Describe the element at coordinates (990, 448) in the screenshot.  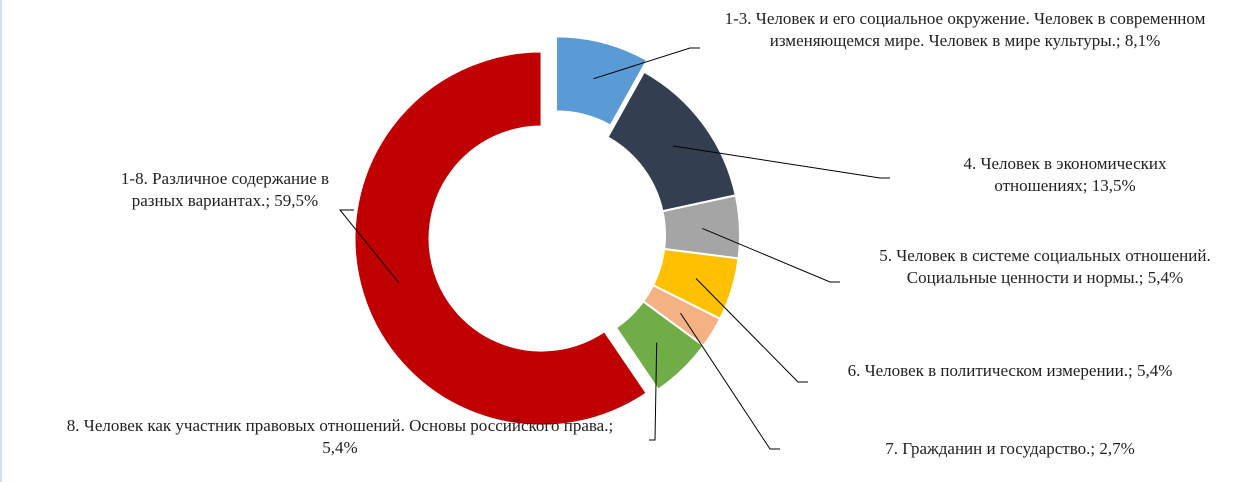
I see `slice-name: 7. Гражданин и государство.;` at that location.